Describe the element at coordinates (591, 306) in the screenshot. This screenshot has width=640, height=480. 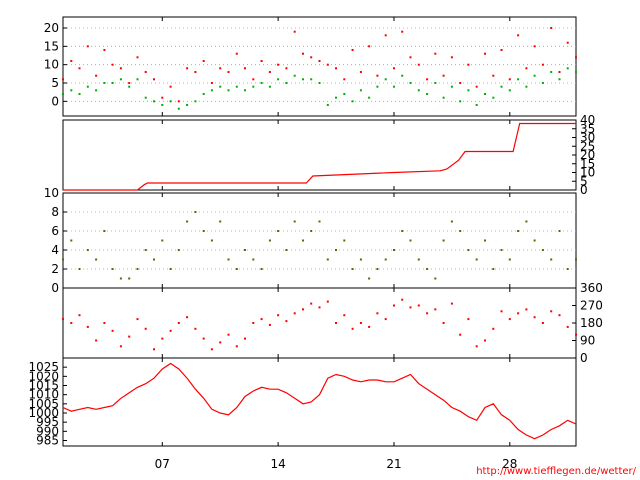
I see `wind-direction-y-tick-label: 270` at that location.